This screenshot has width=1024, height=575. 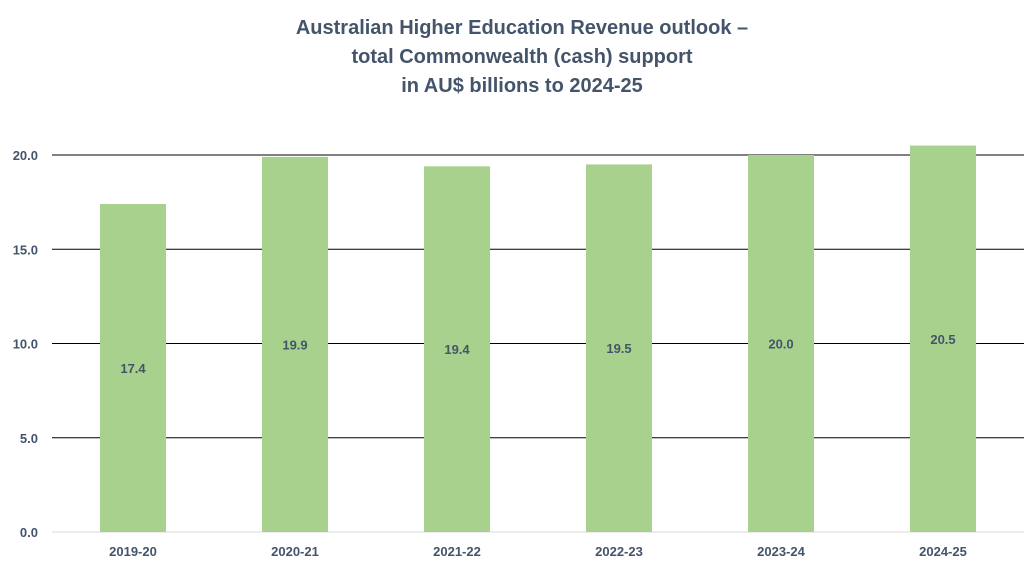 What do you see at coordinates (295, 551) in the screenshot?
I see `x-tick-label: 2020-21` at bounding box center [295, 551].